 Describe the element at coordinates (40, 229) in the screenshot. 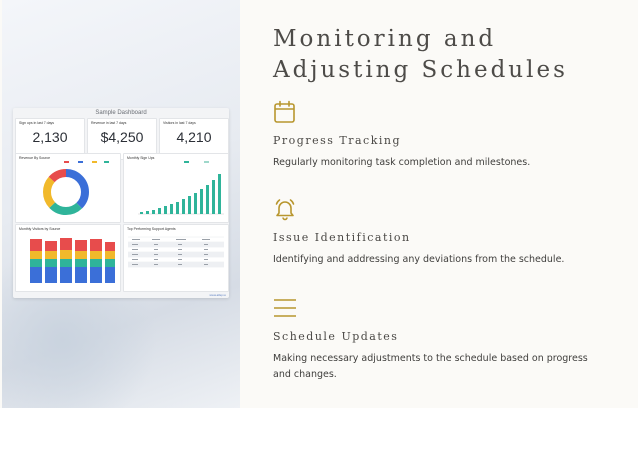

I see `card-title: Monthly Visitors by Source` at that location.